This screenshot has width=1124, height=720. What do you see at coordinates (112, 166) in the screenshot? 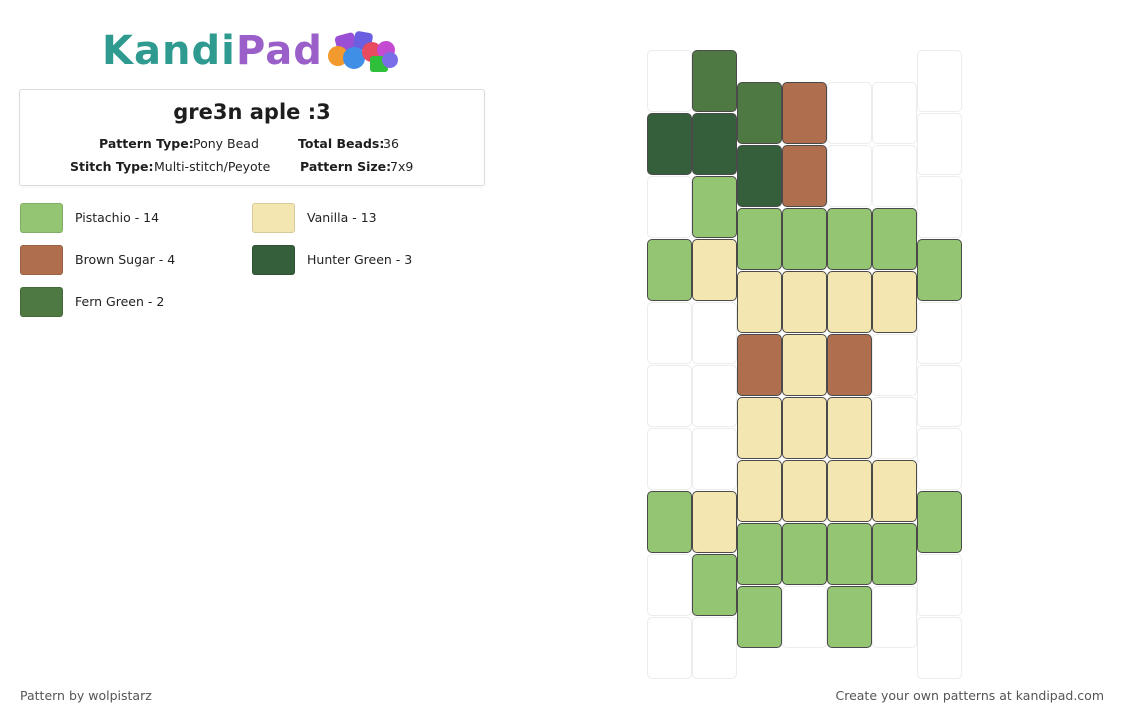
I see `stitch-type-label: Stitch Type:` at bounding box center [112, 166].